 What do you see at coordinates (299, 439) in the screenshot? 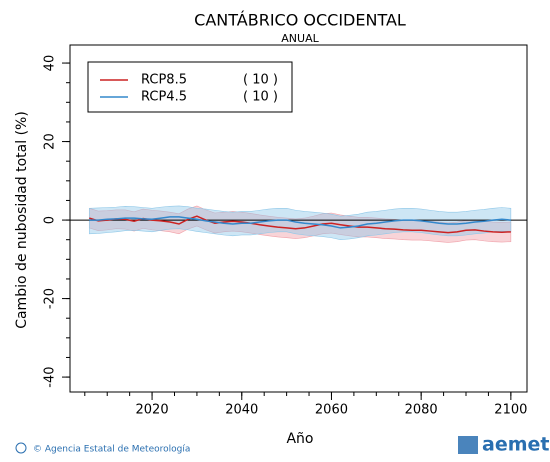
I see `x-axis-label: Año` at bounding box center [299, 439].